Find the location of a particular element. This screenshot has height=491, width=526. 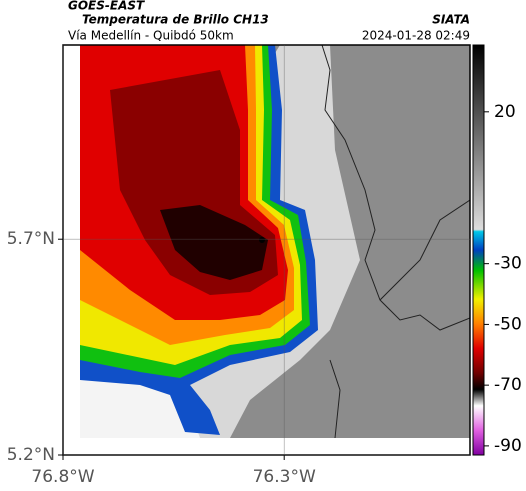

agency: SIATA is located at coordinates (451, 20).